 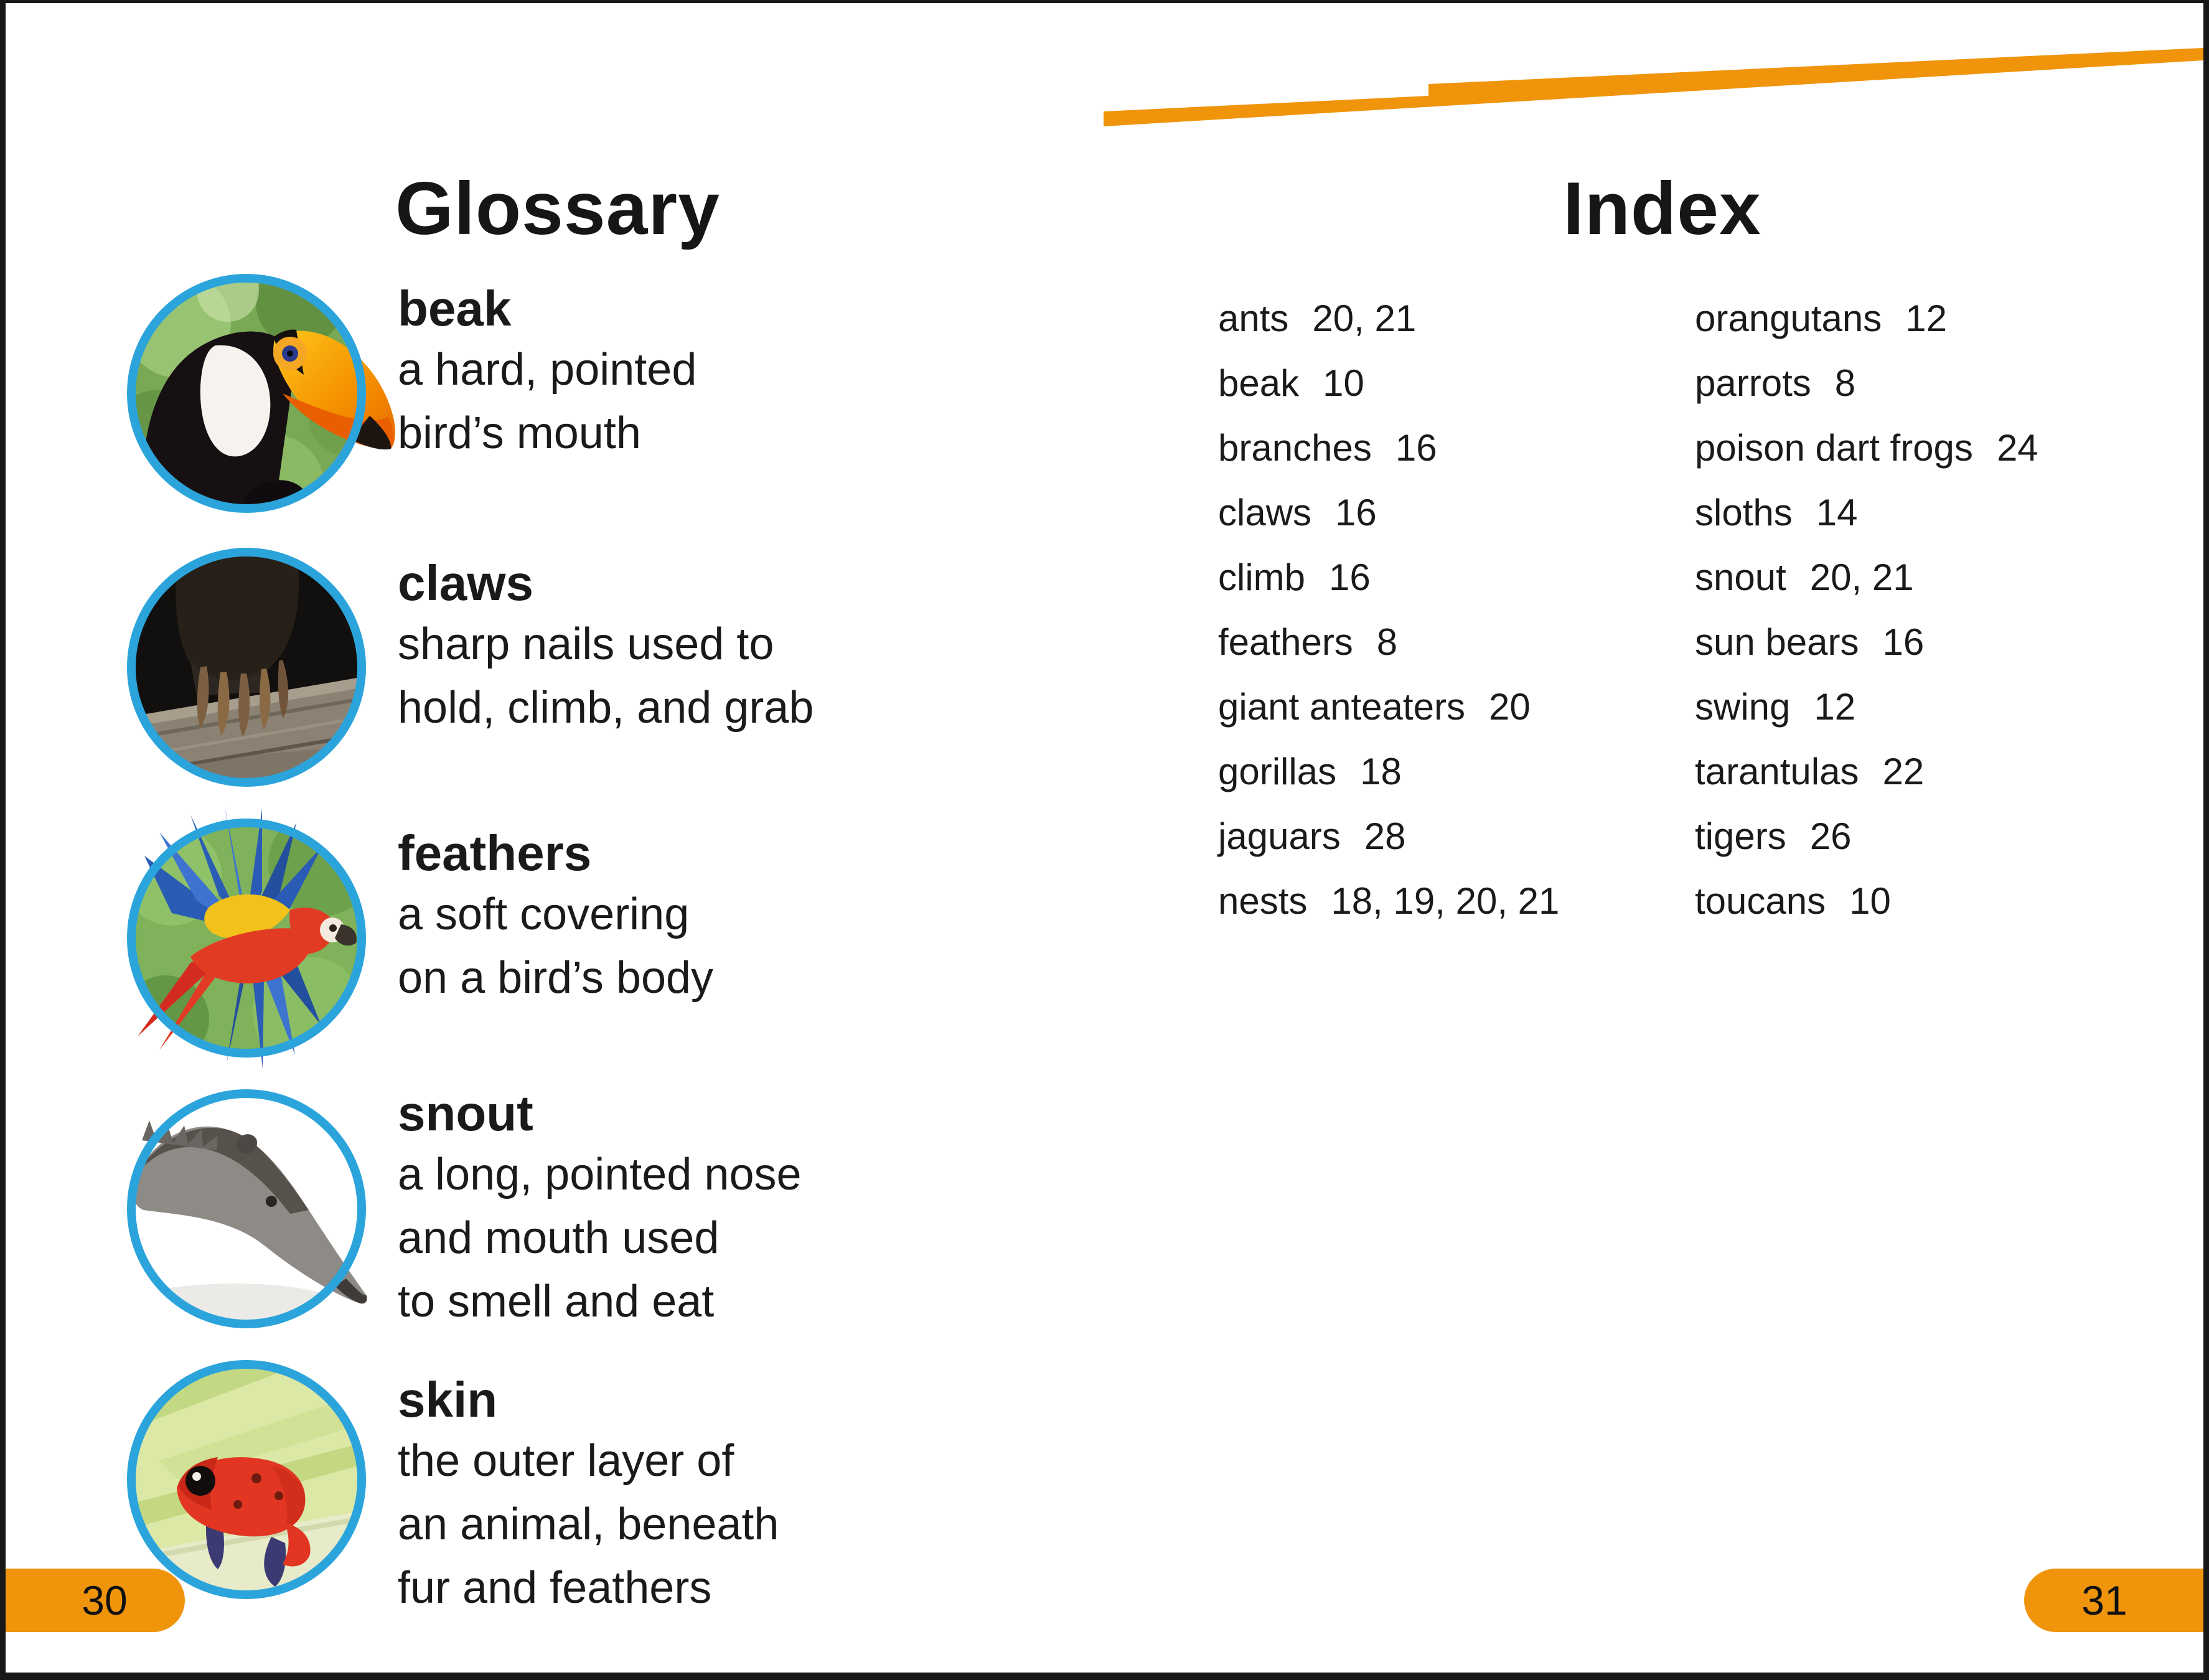 What do you see at coordinates (1834, 448) in the screenshot?
I see `index-term: poison dart frogs` at bounding box center [1834, 448].